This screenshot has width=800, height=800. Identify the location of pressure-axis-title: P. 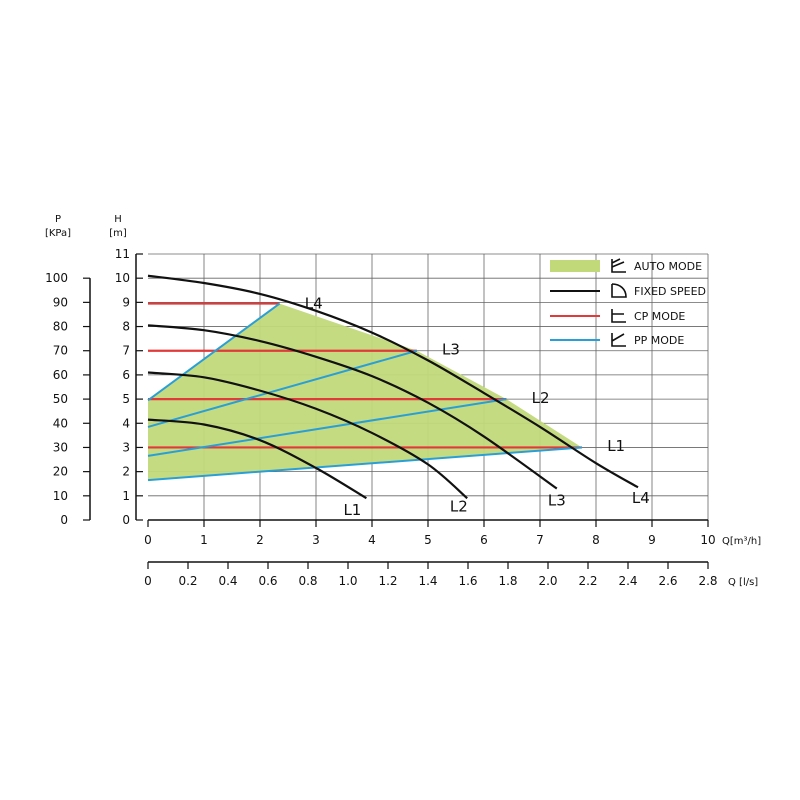
(58, 219).